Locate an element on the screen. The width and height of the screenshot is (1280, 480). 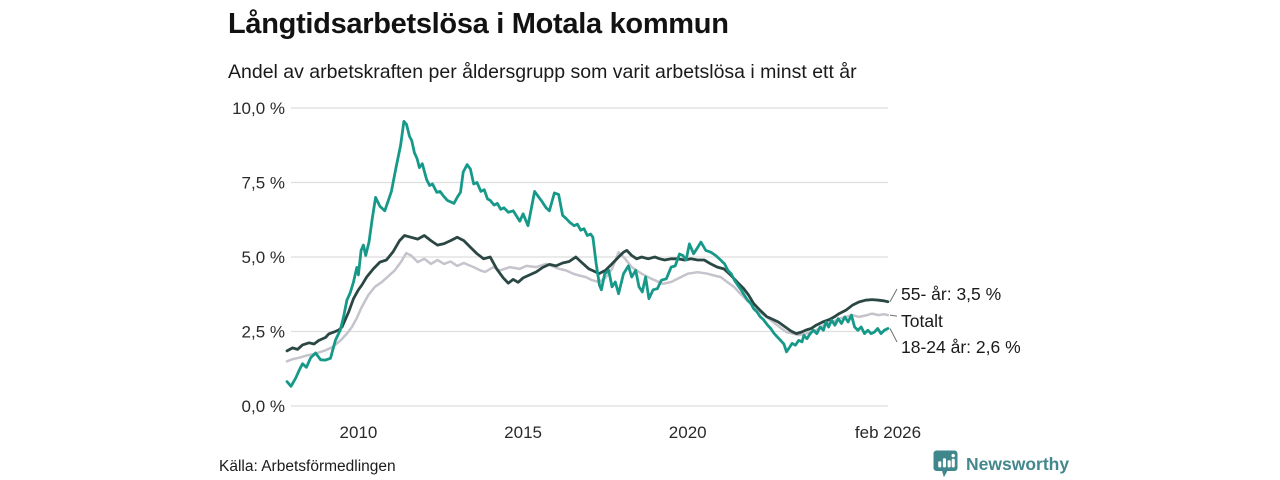
y-tick-label: 2,5 % is located at coordinates (263, 332).